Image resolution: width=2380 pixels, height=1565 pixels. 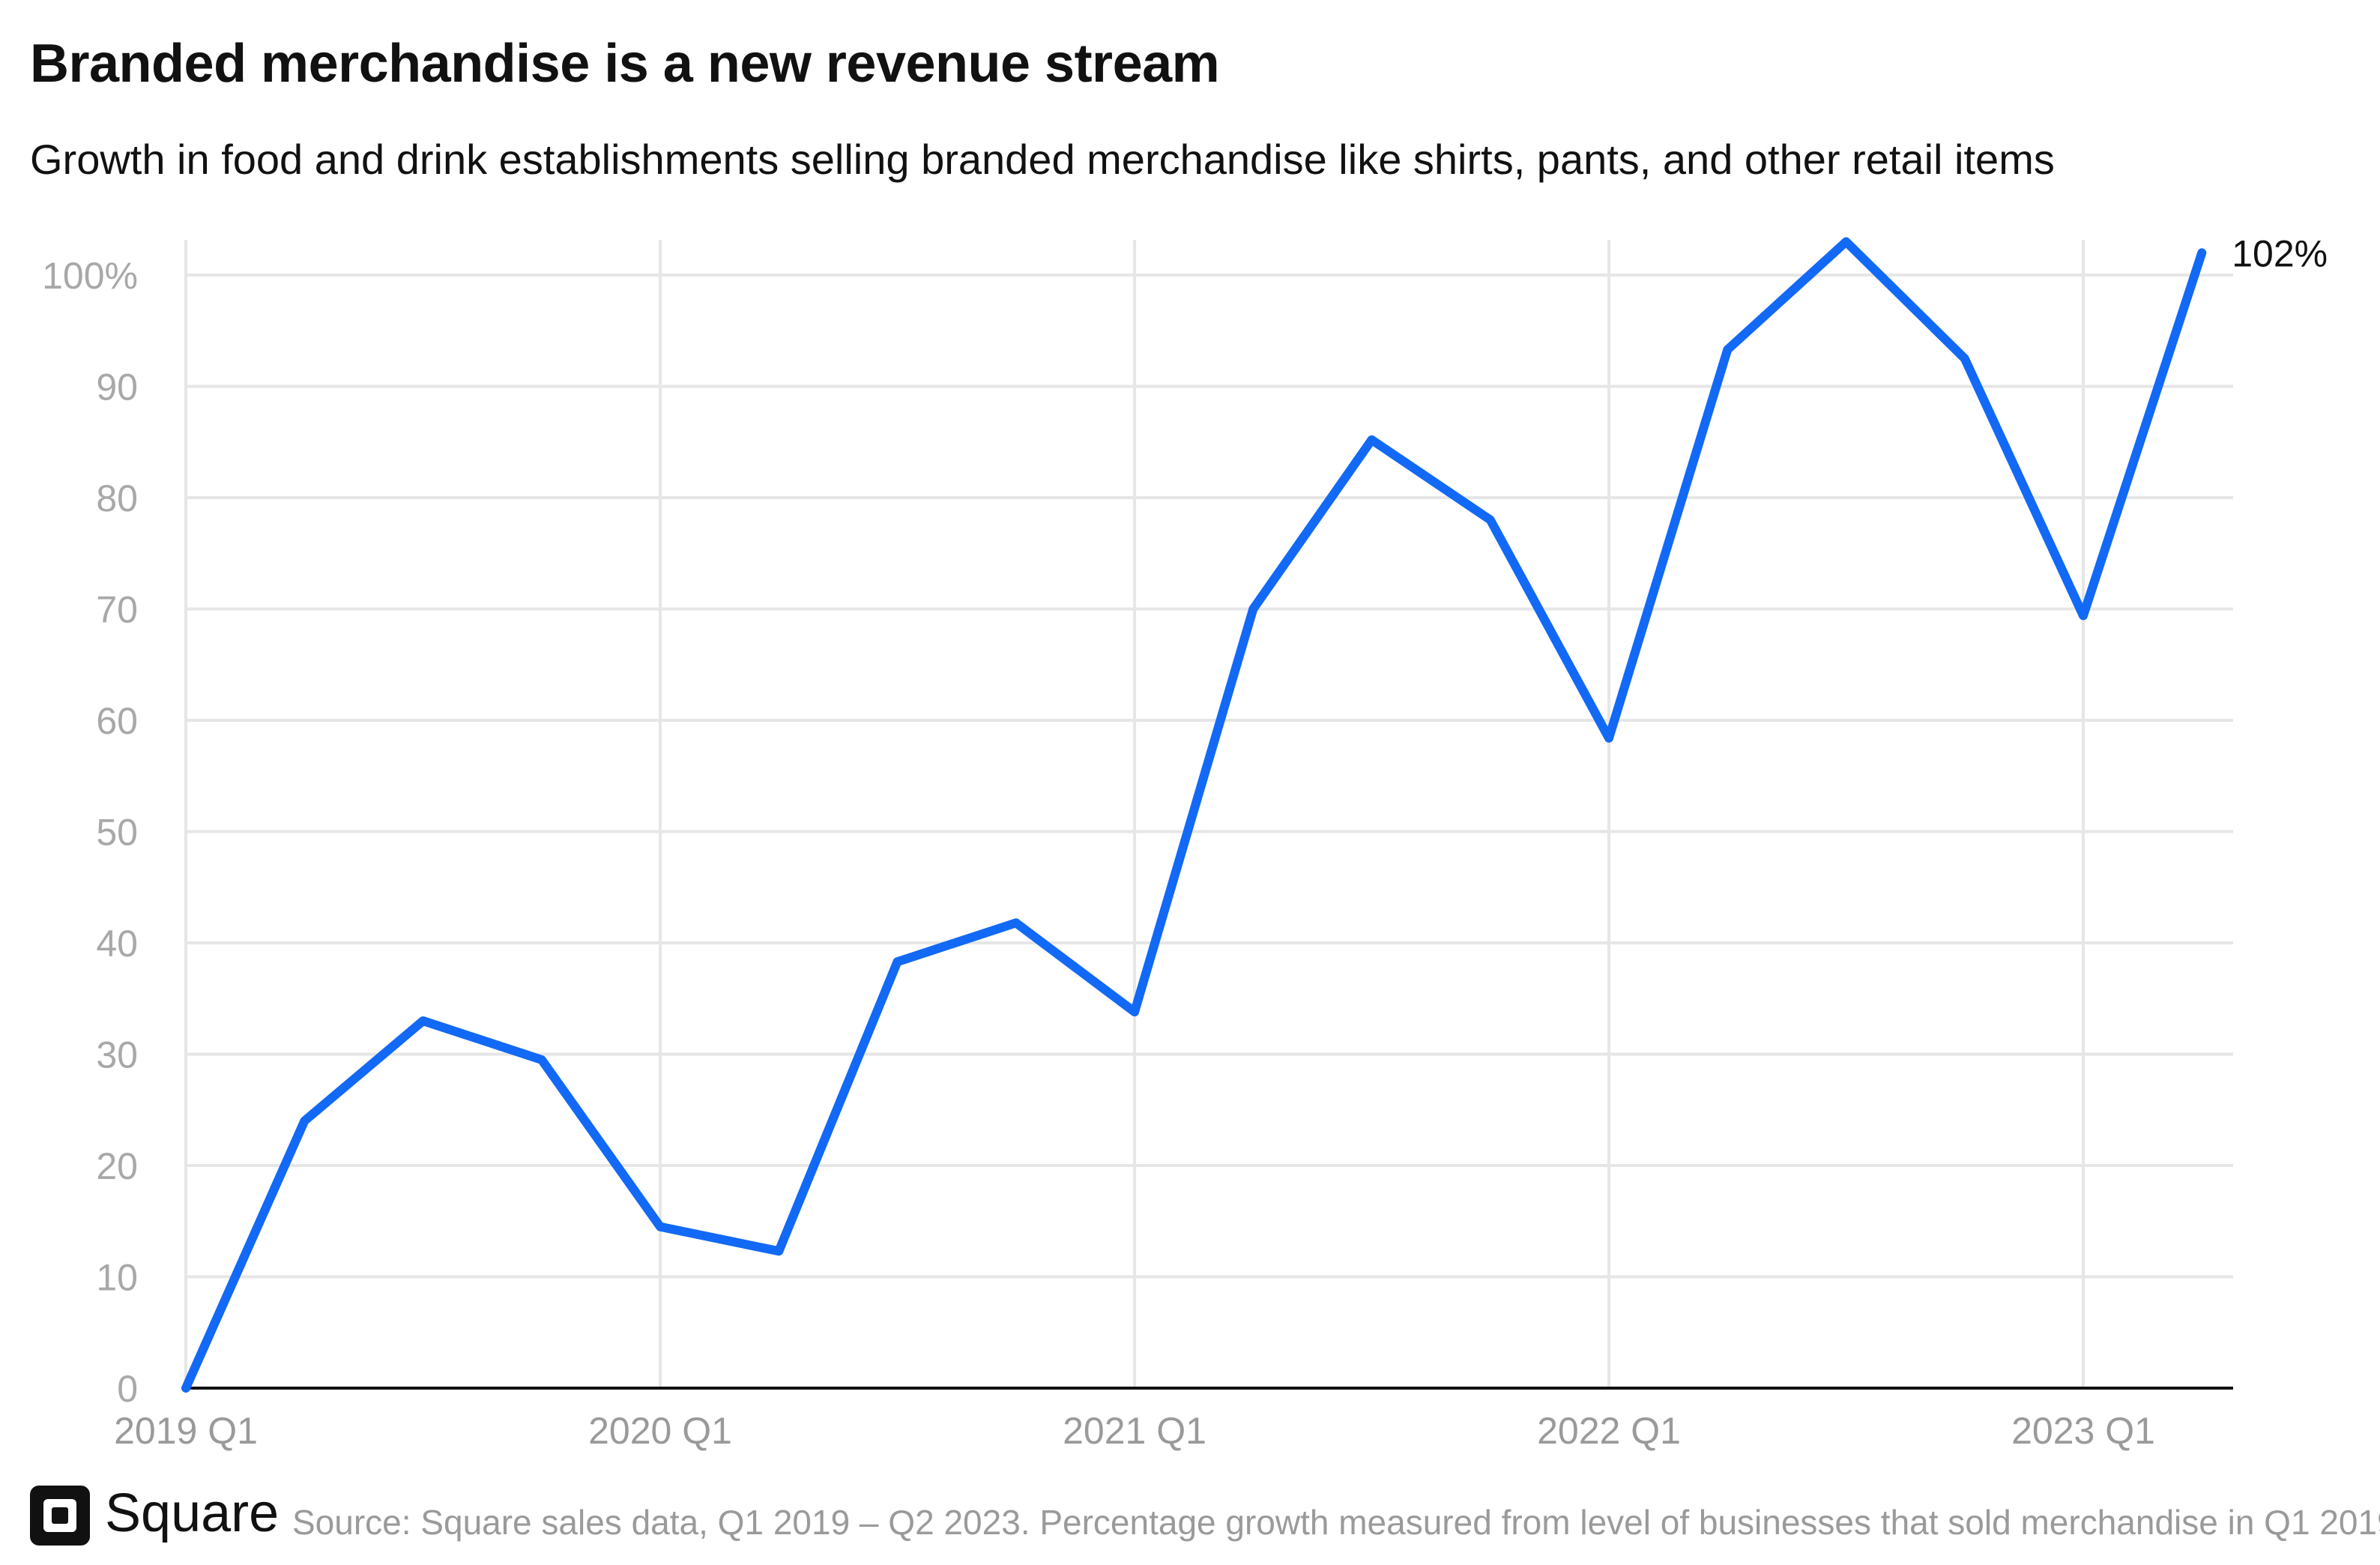 What do you see at coordinates (90, 276) in the screenshot?
I see `y-tick-label: 100%` at bounding box center [90, 276].